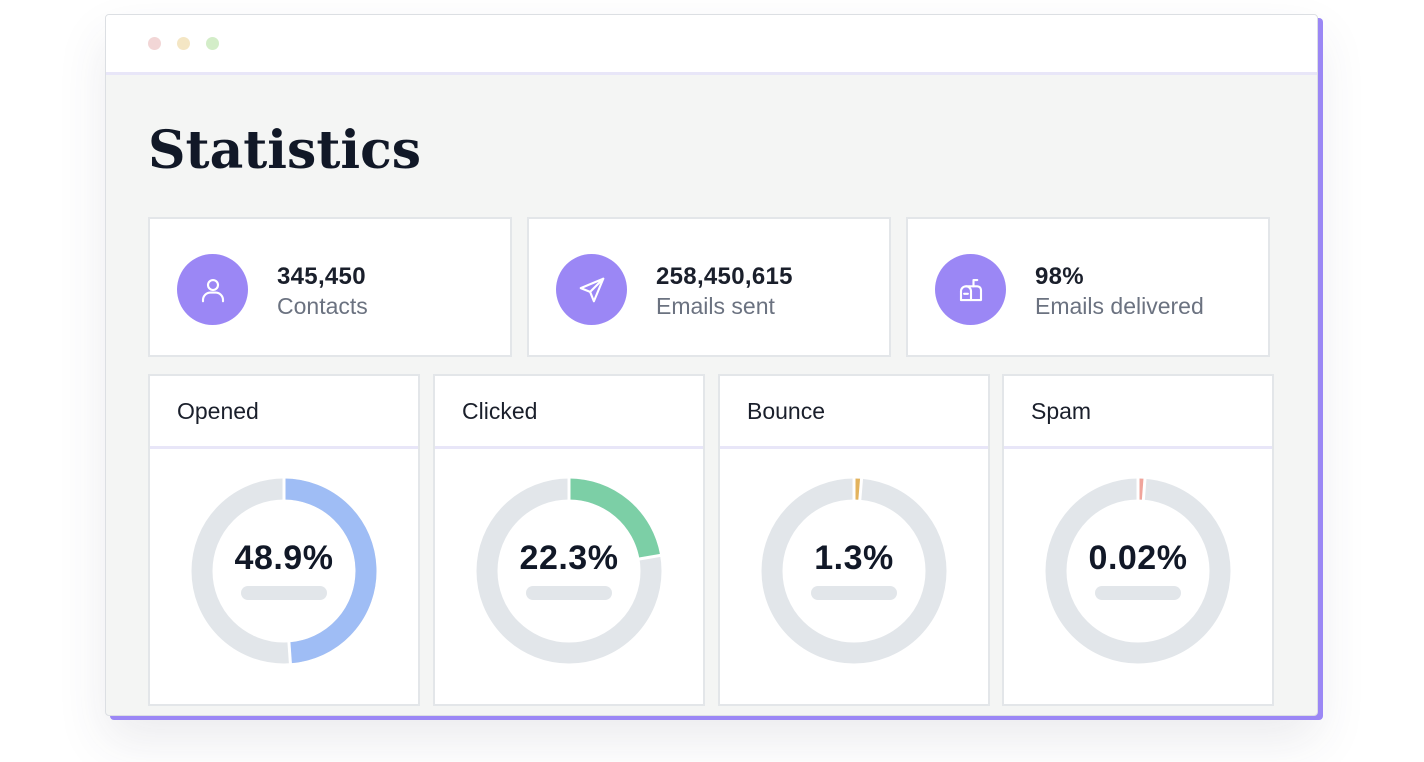 Image resolution: width=1424 pixels, height=762 pixels. What do you see at coordinates (569, 558) in the screenshot?
I see `metric-value: 22.3%` at bounding box center [569, 558].